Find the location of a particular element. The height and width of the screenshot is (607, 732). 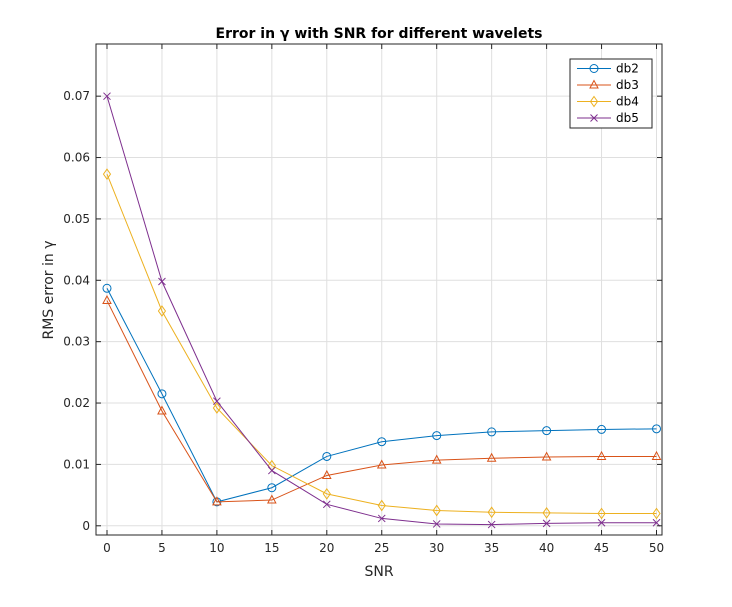

y-tick-label: 0.07 is located at coordinates (76, 96).